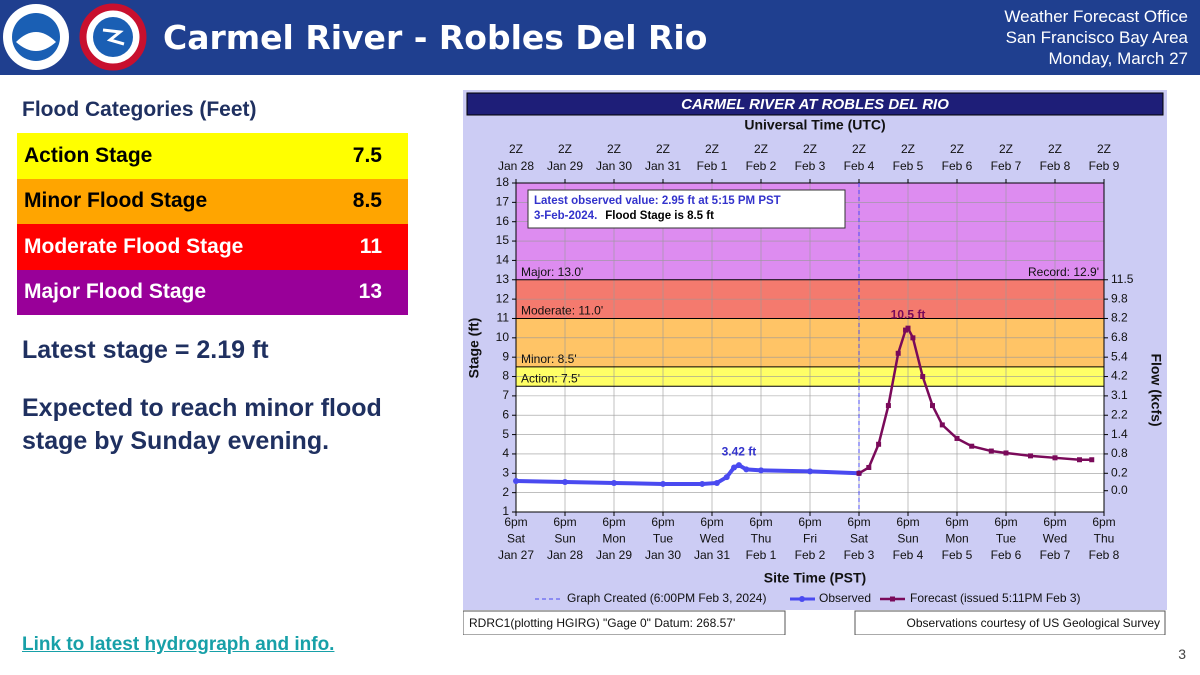 This screenshot has width=1200, height=675. What do you see at coordinates (562, 311) in the screenshot?
I see `flood-label: Moderate: 11.0'` at bounding box center [562, 311].